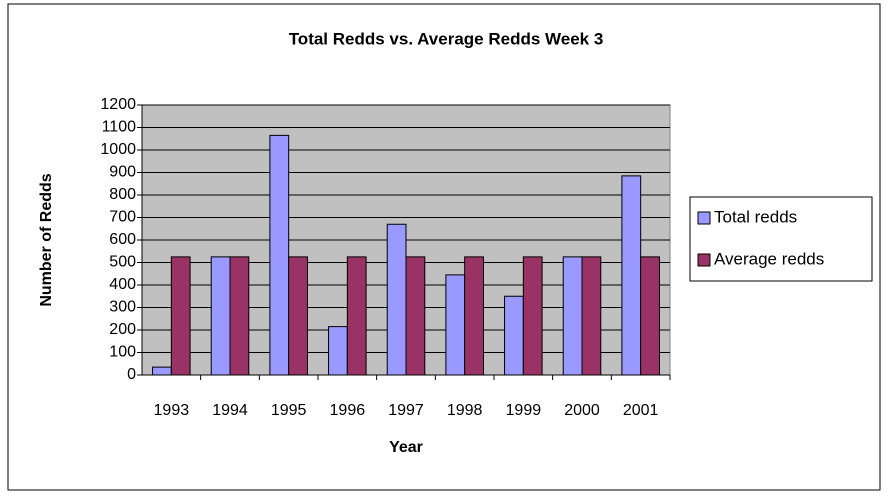 Image resolution: width=888 pixels, height=500 pixels. What do you see at coordinates (122, 194) in the screenshot?
I see `y-tick-label: 800` at bounding box center [122, 194].